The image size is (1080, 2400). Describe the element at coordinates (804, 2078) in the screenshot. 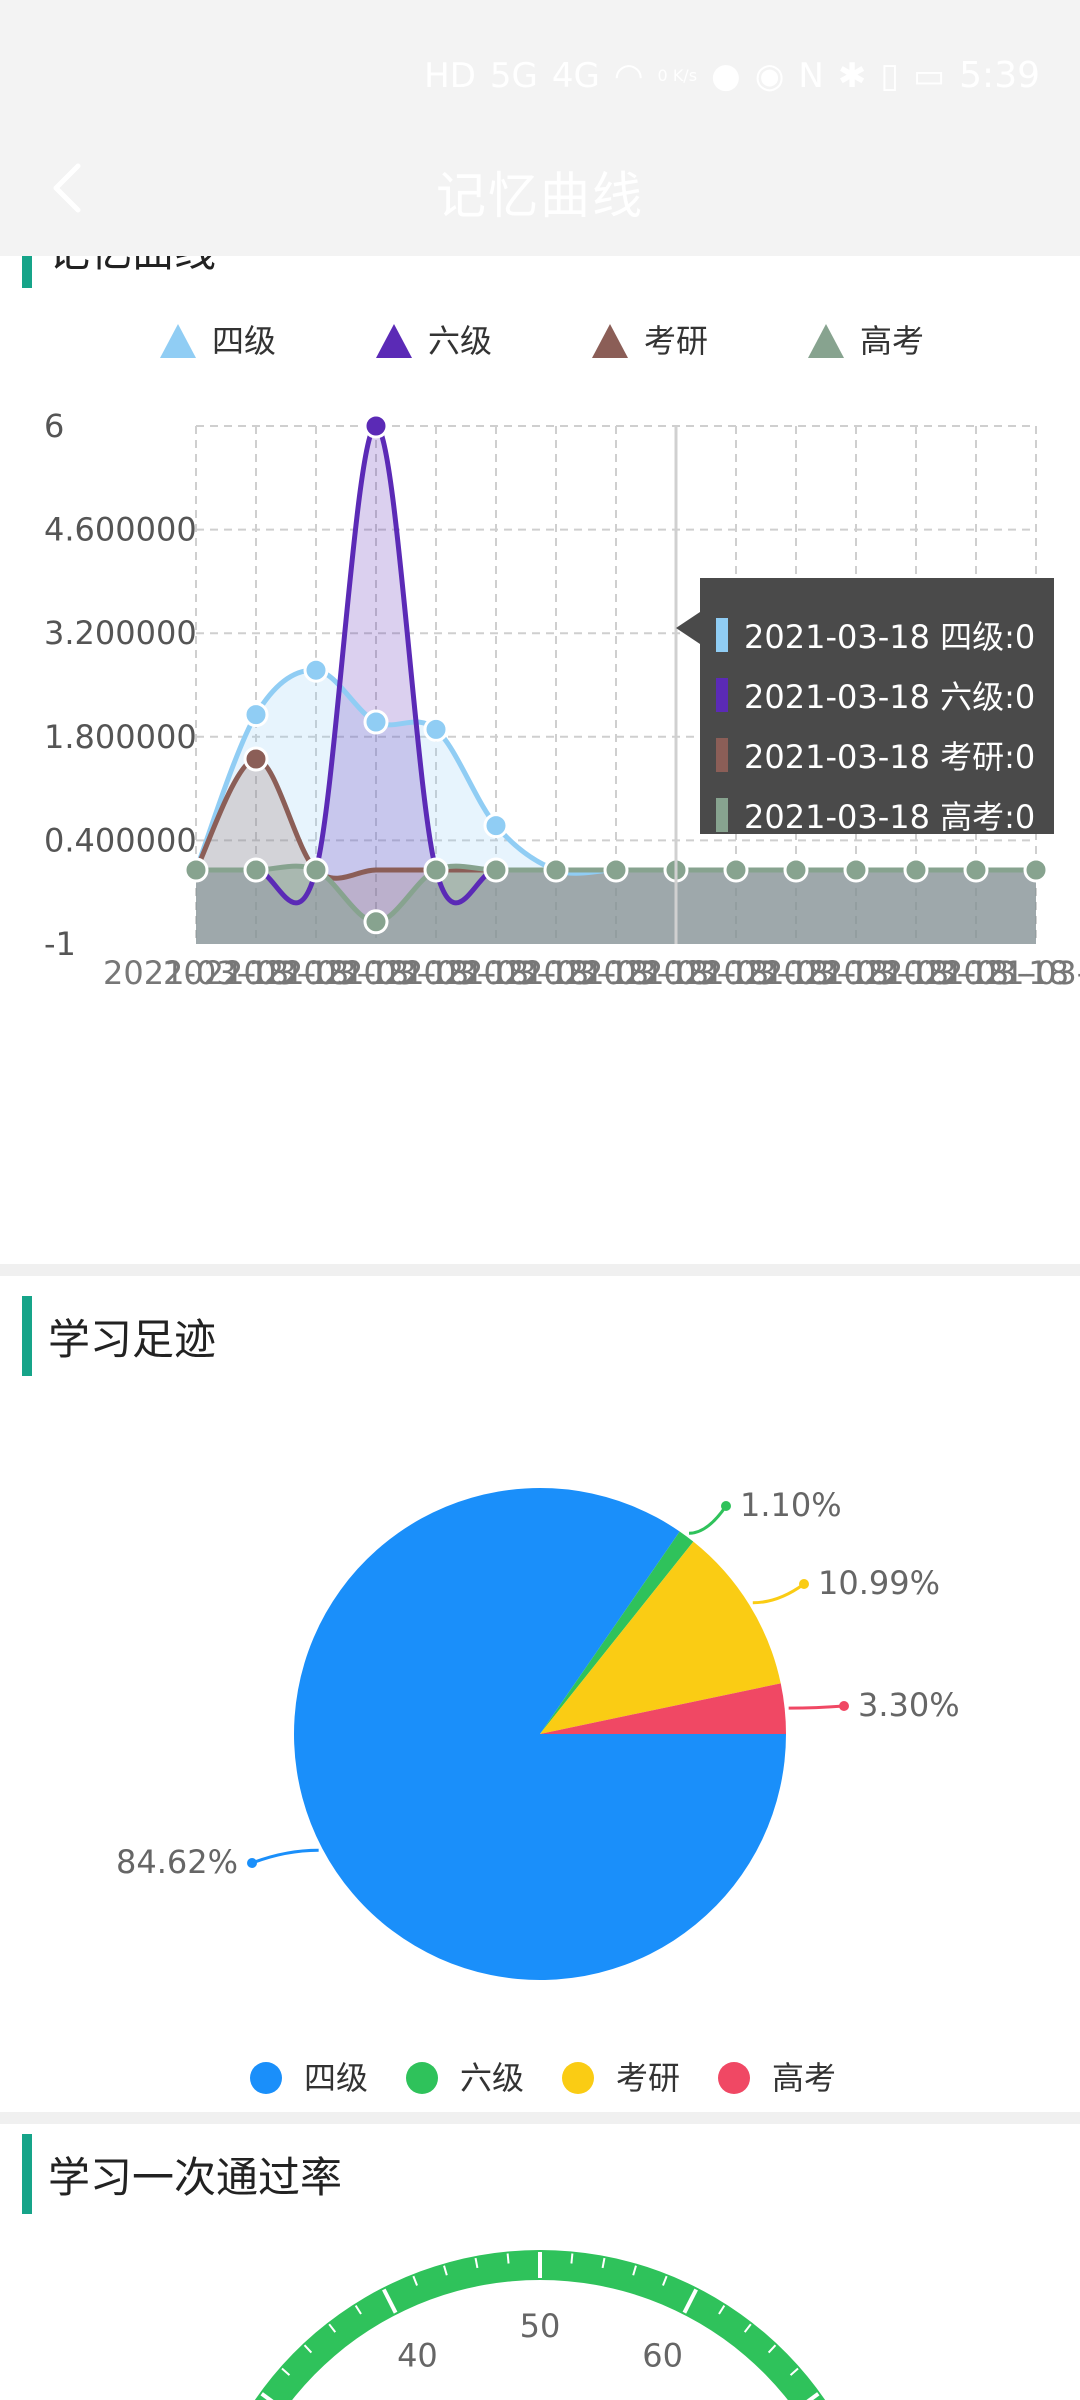

I see `legend-label: 高考` at that location.